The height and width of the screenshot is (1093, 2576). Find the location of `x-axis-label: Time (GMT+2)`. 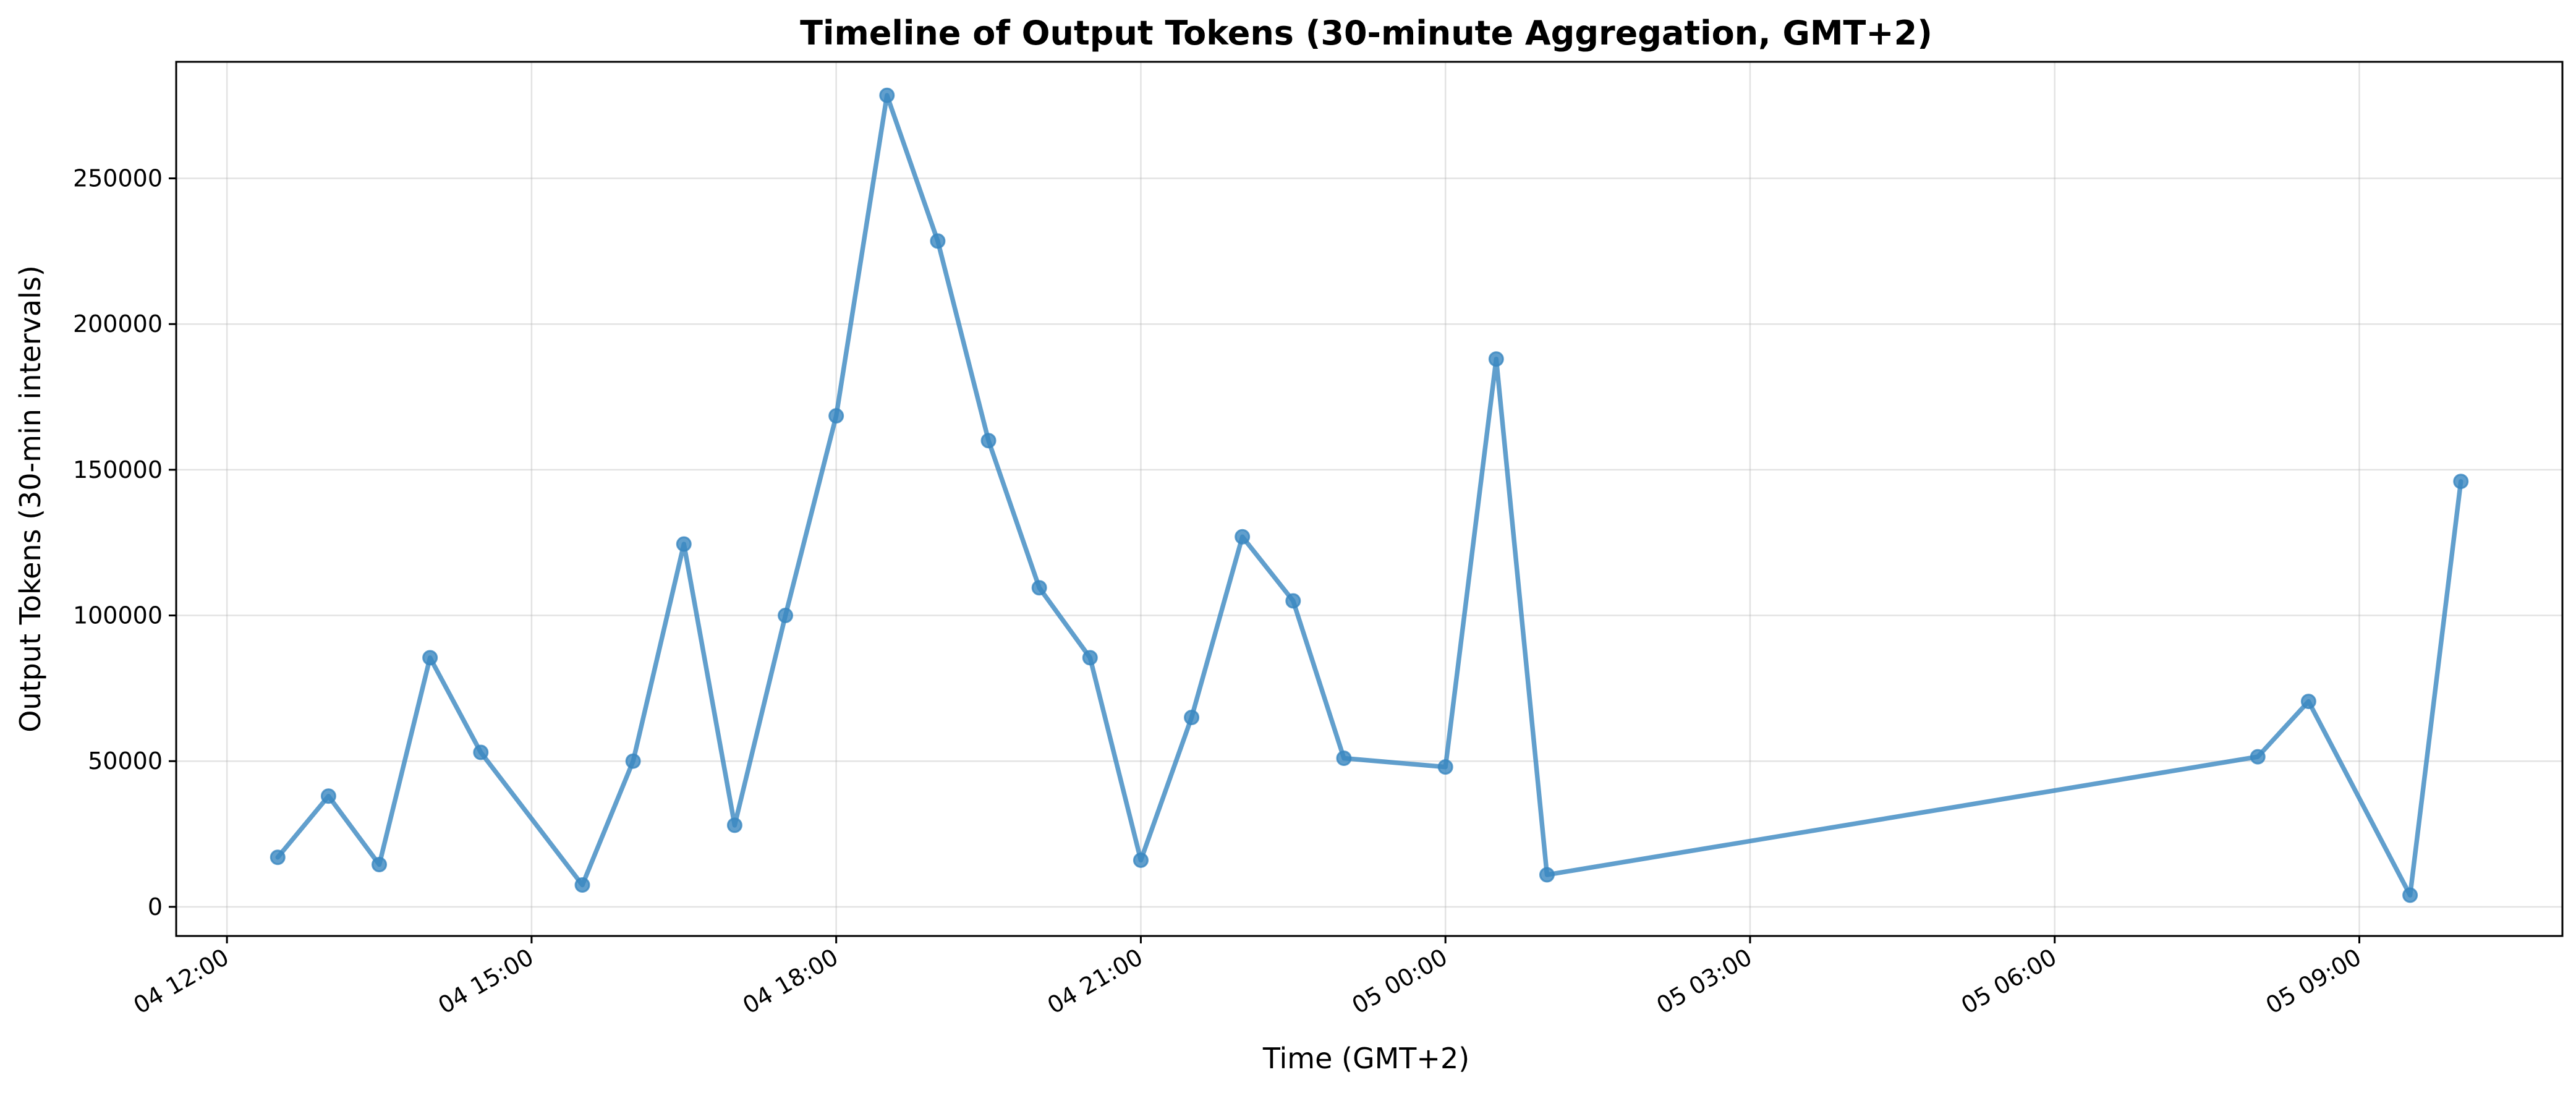

x-axis-label: Time (GMT+2) is located at coordinates (1365, 1058).